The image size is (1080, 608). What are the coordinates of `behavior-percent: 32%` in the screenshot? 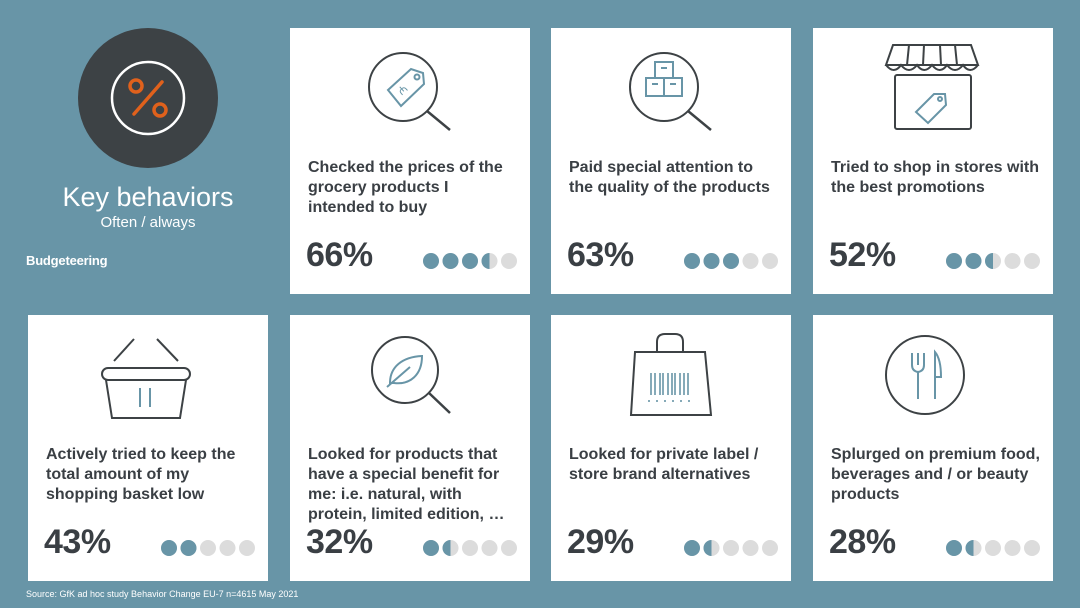 It's located at (339, 542).